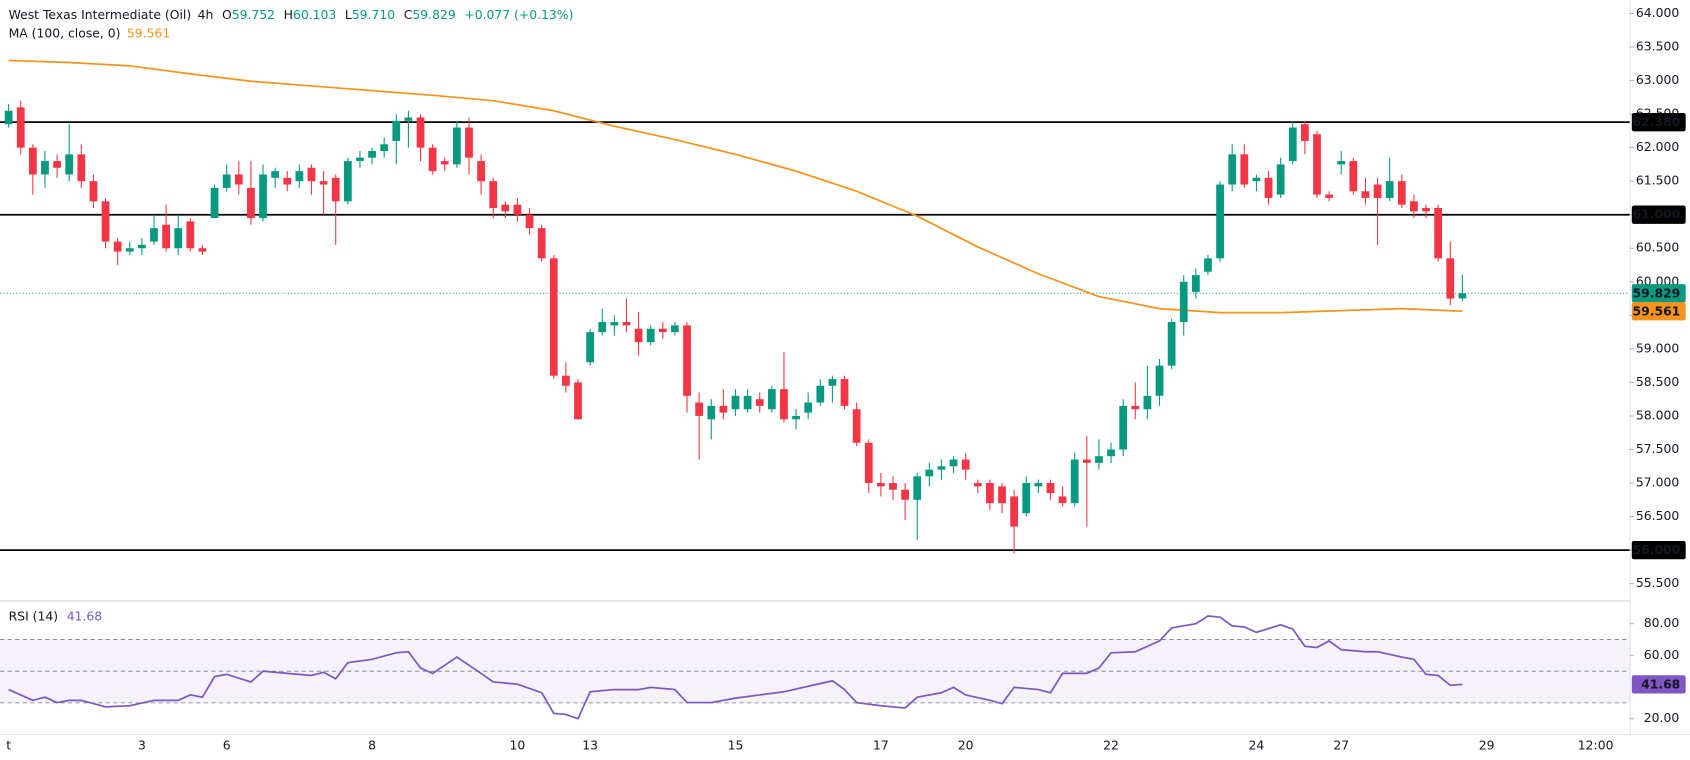 This screenshot has width=1690, height=760. Describe the element at coordinates (433, 14) in the screenshot. I see `ohlc-value: 59.829` at that location.